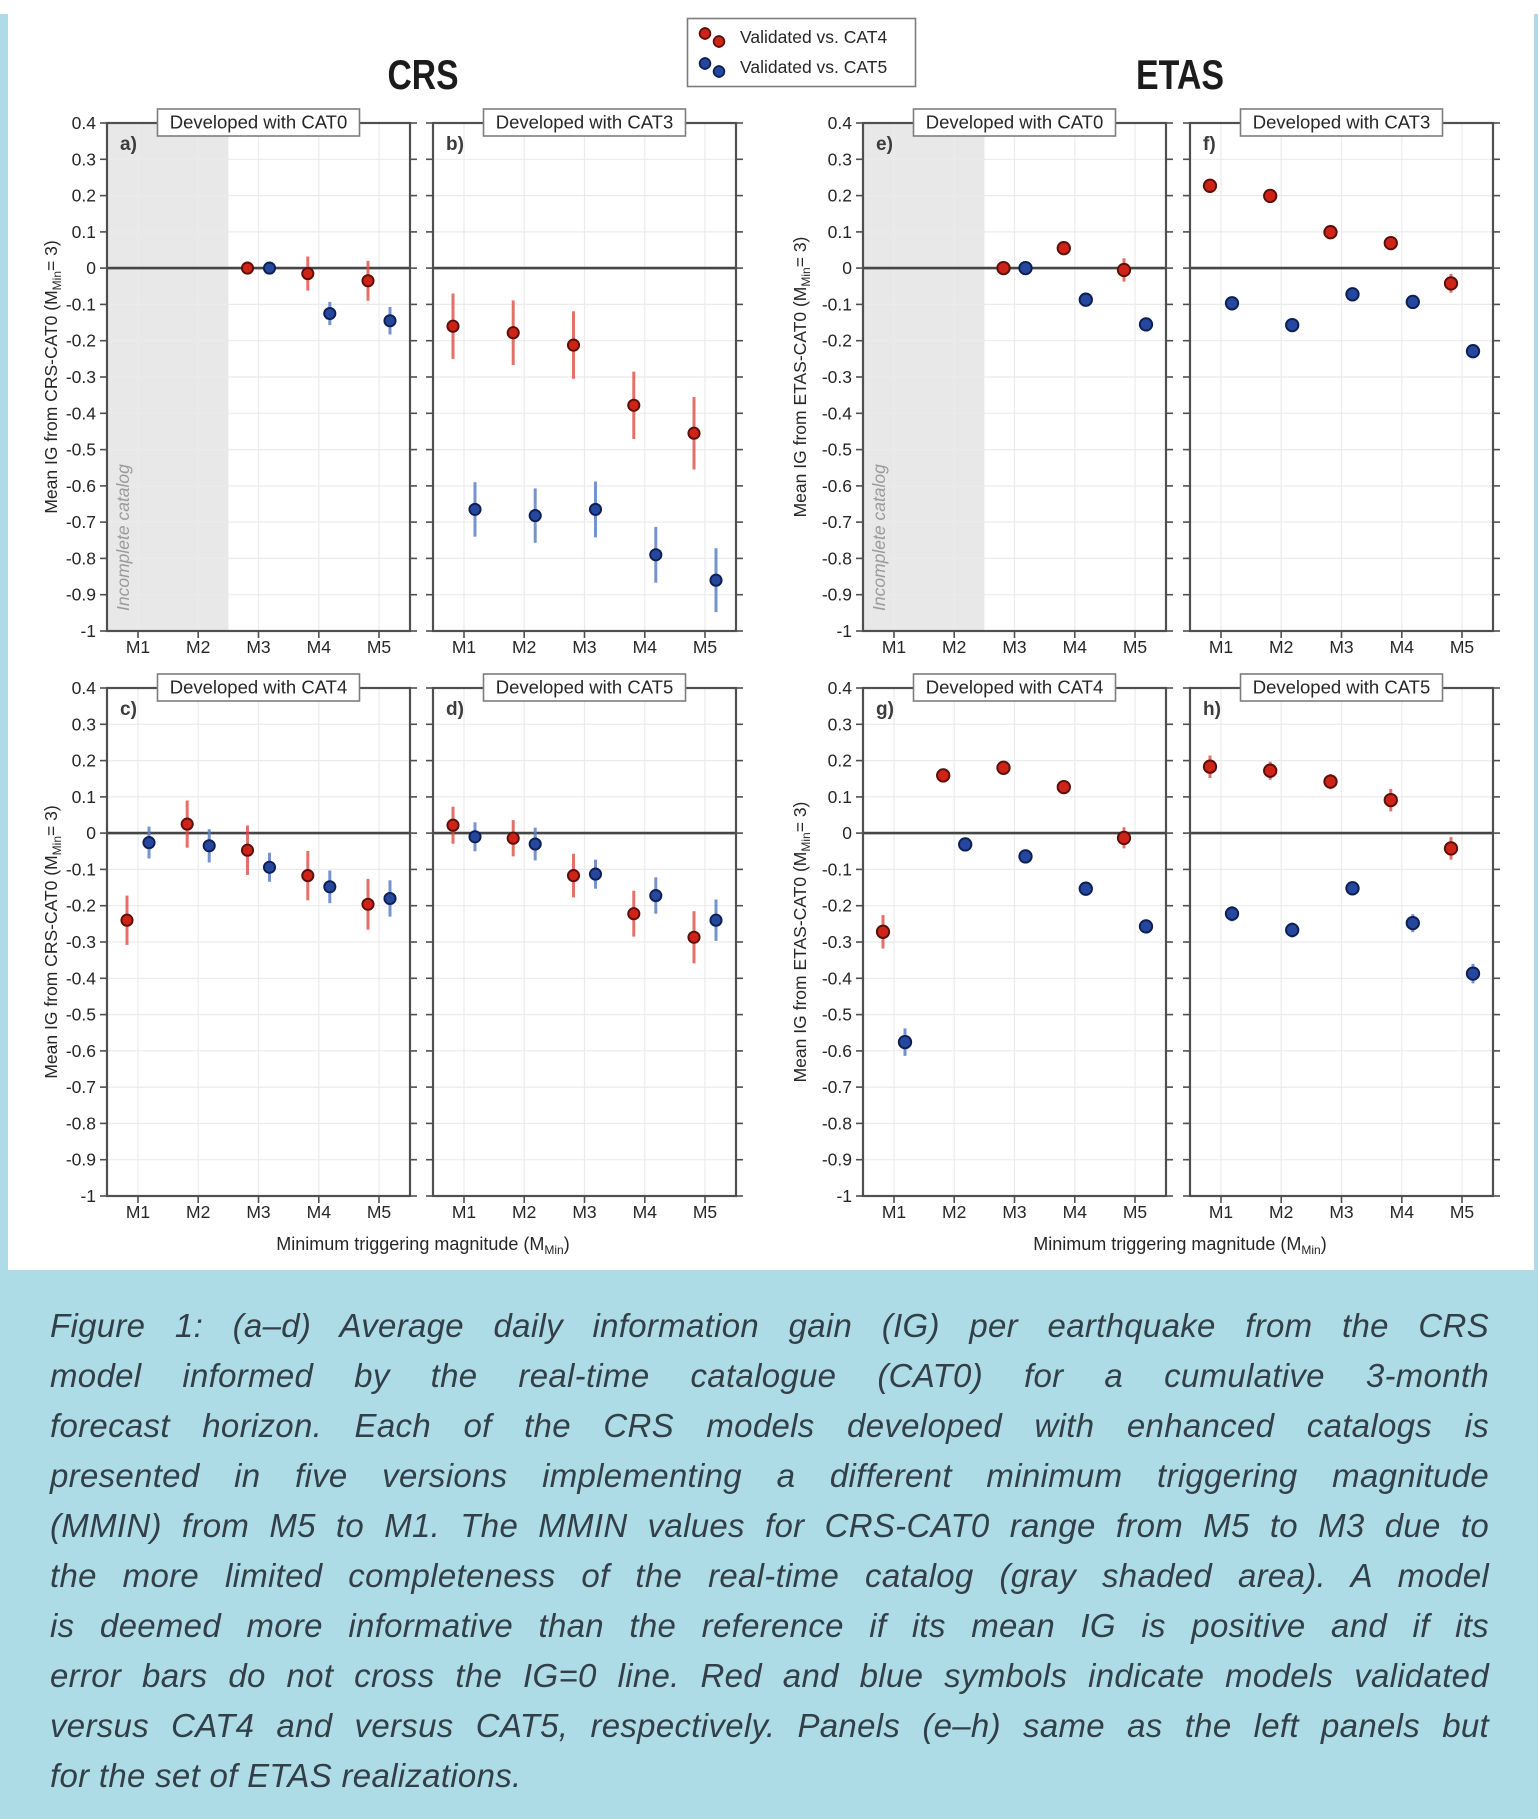 This screenshot has width=1538, height=1819. What do you see at coordinates (801, 377) in the screenshot?
I see `svg-text:Mean IG from ETAS-CAT0 (MMin=: Mean IG from ETAS-CAT0 (MMin= 3)` at bounding box center [801, 377].